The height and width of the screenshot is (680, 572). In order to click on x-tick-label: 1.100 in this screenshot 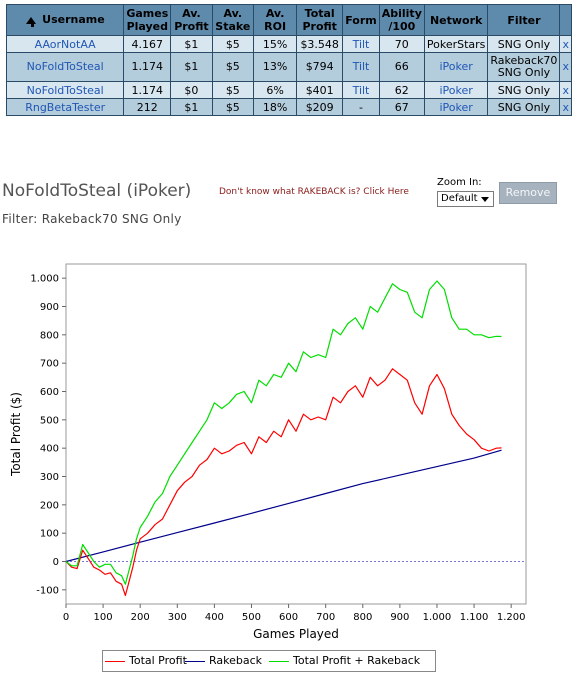, I will do `click(474, 617)`.